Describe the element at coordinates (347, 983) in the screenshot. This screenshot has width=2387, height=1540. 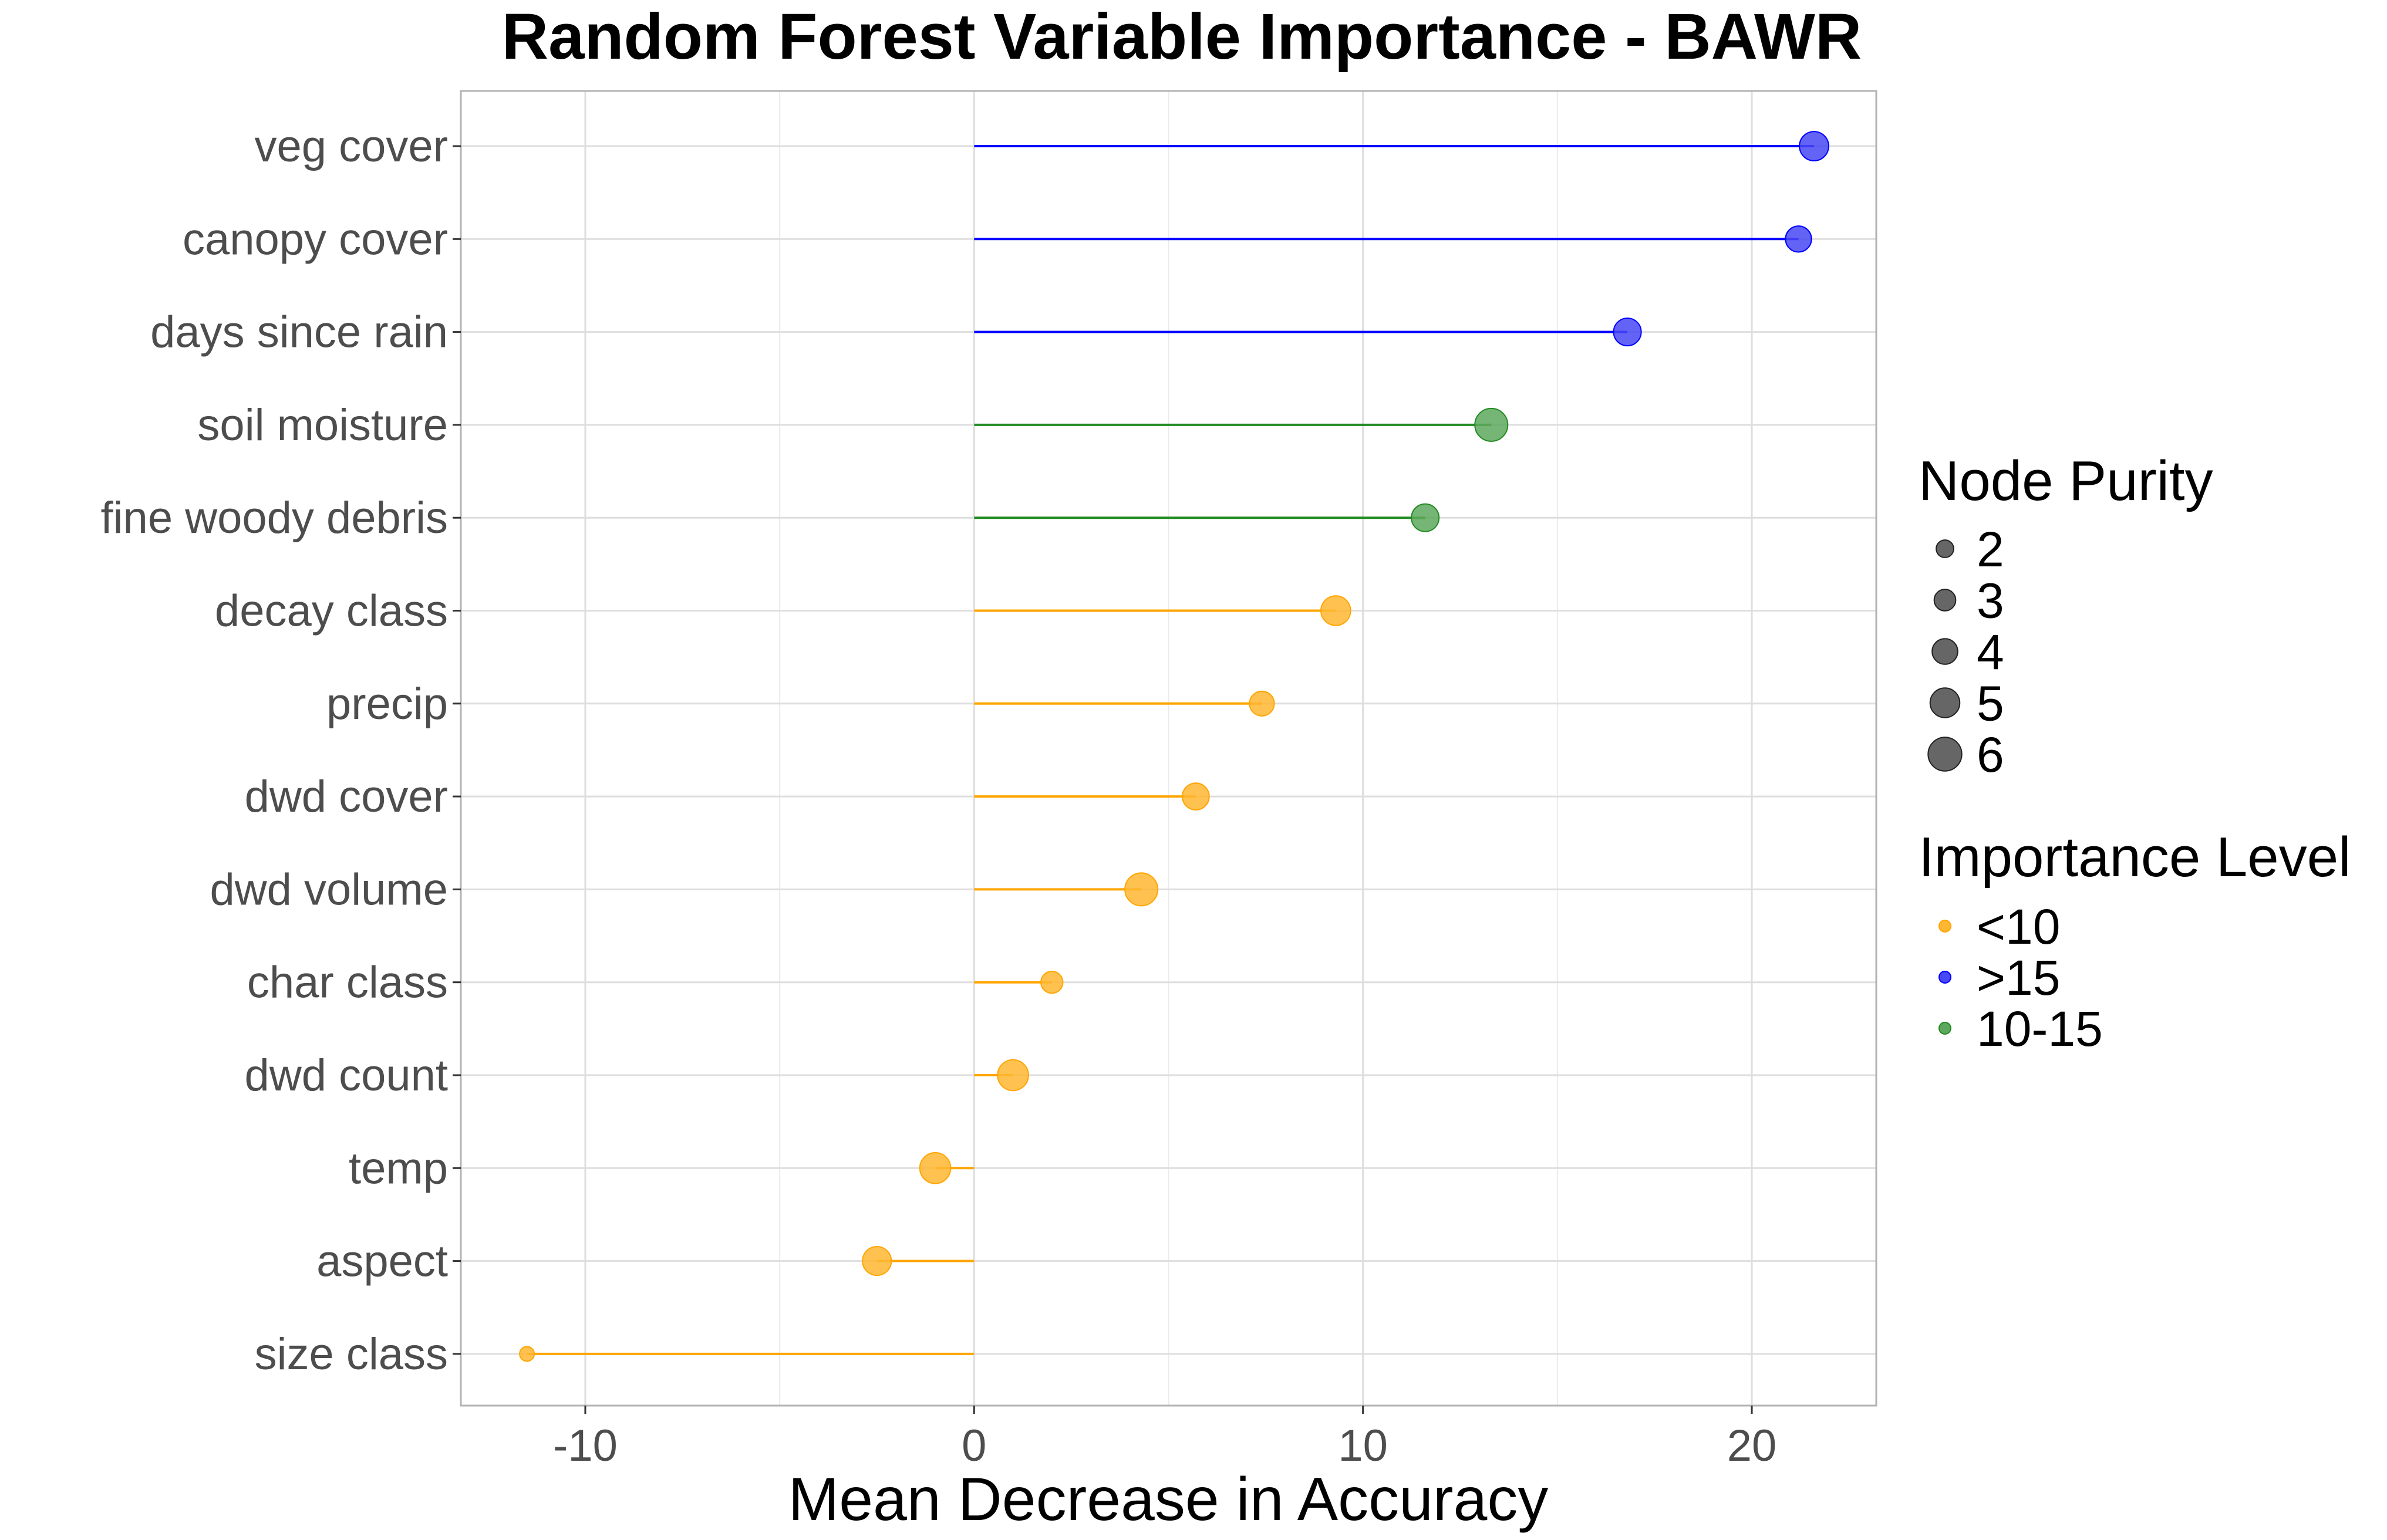
I see `y-tick-label: char class` at that location.